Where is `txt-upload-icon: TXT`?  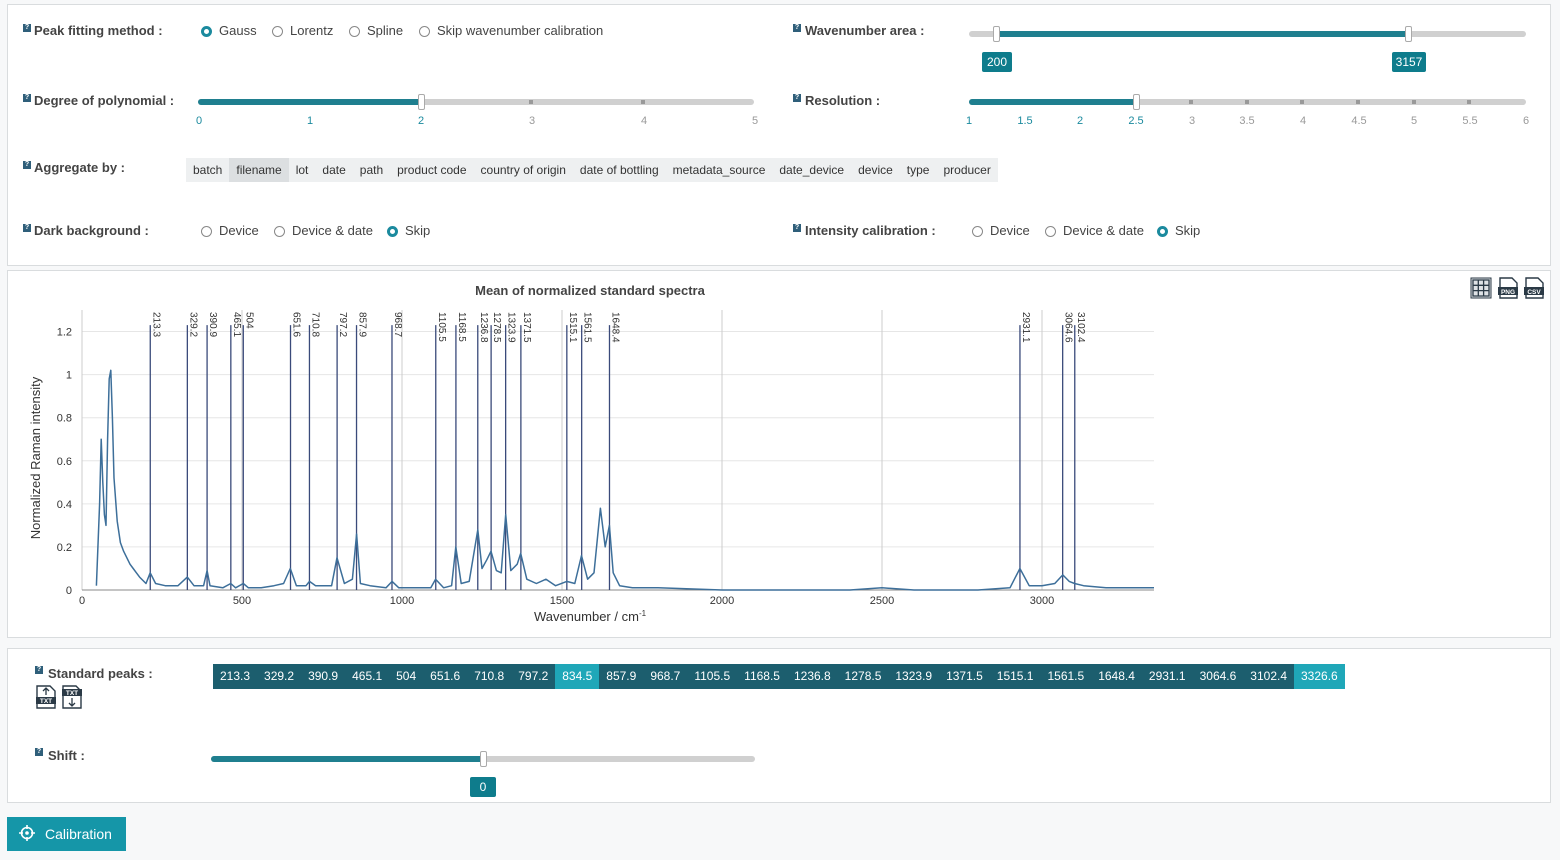
txt-upload-icon: TXT is located at coordinates (46, 697).